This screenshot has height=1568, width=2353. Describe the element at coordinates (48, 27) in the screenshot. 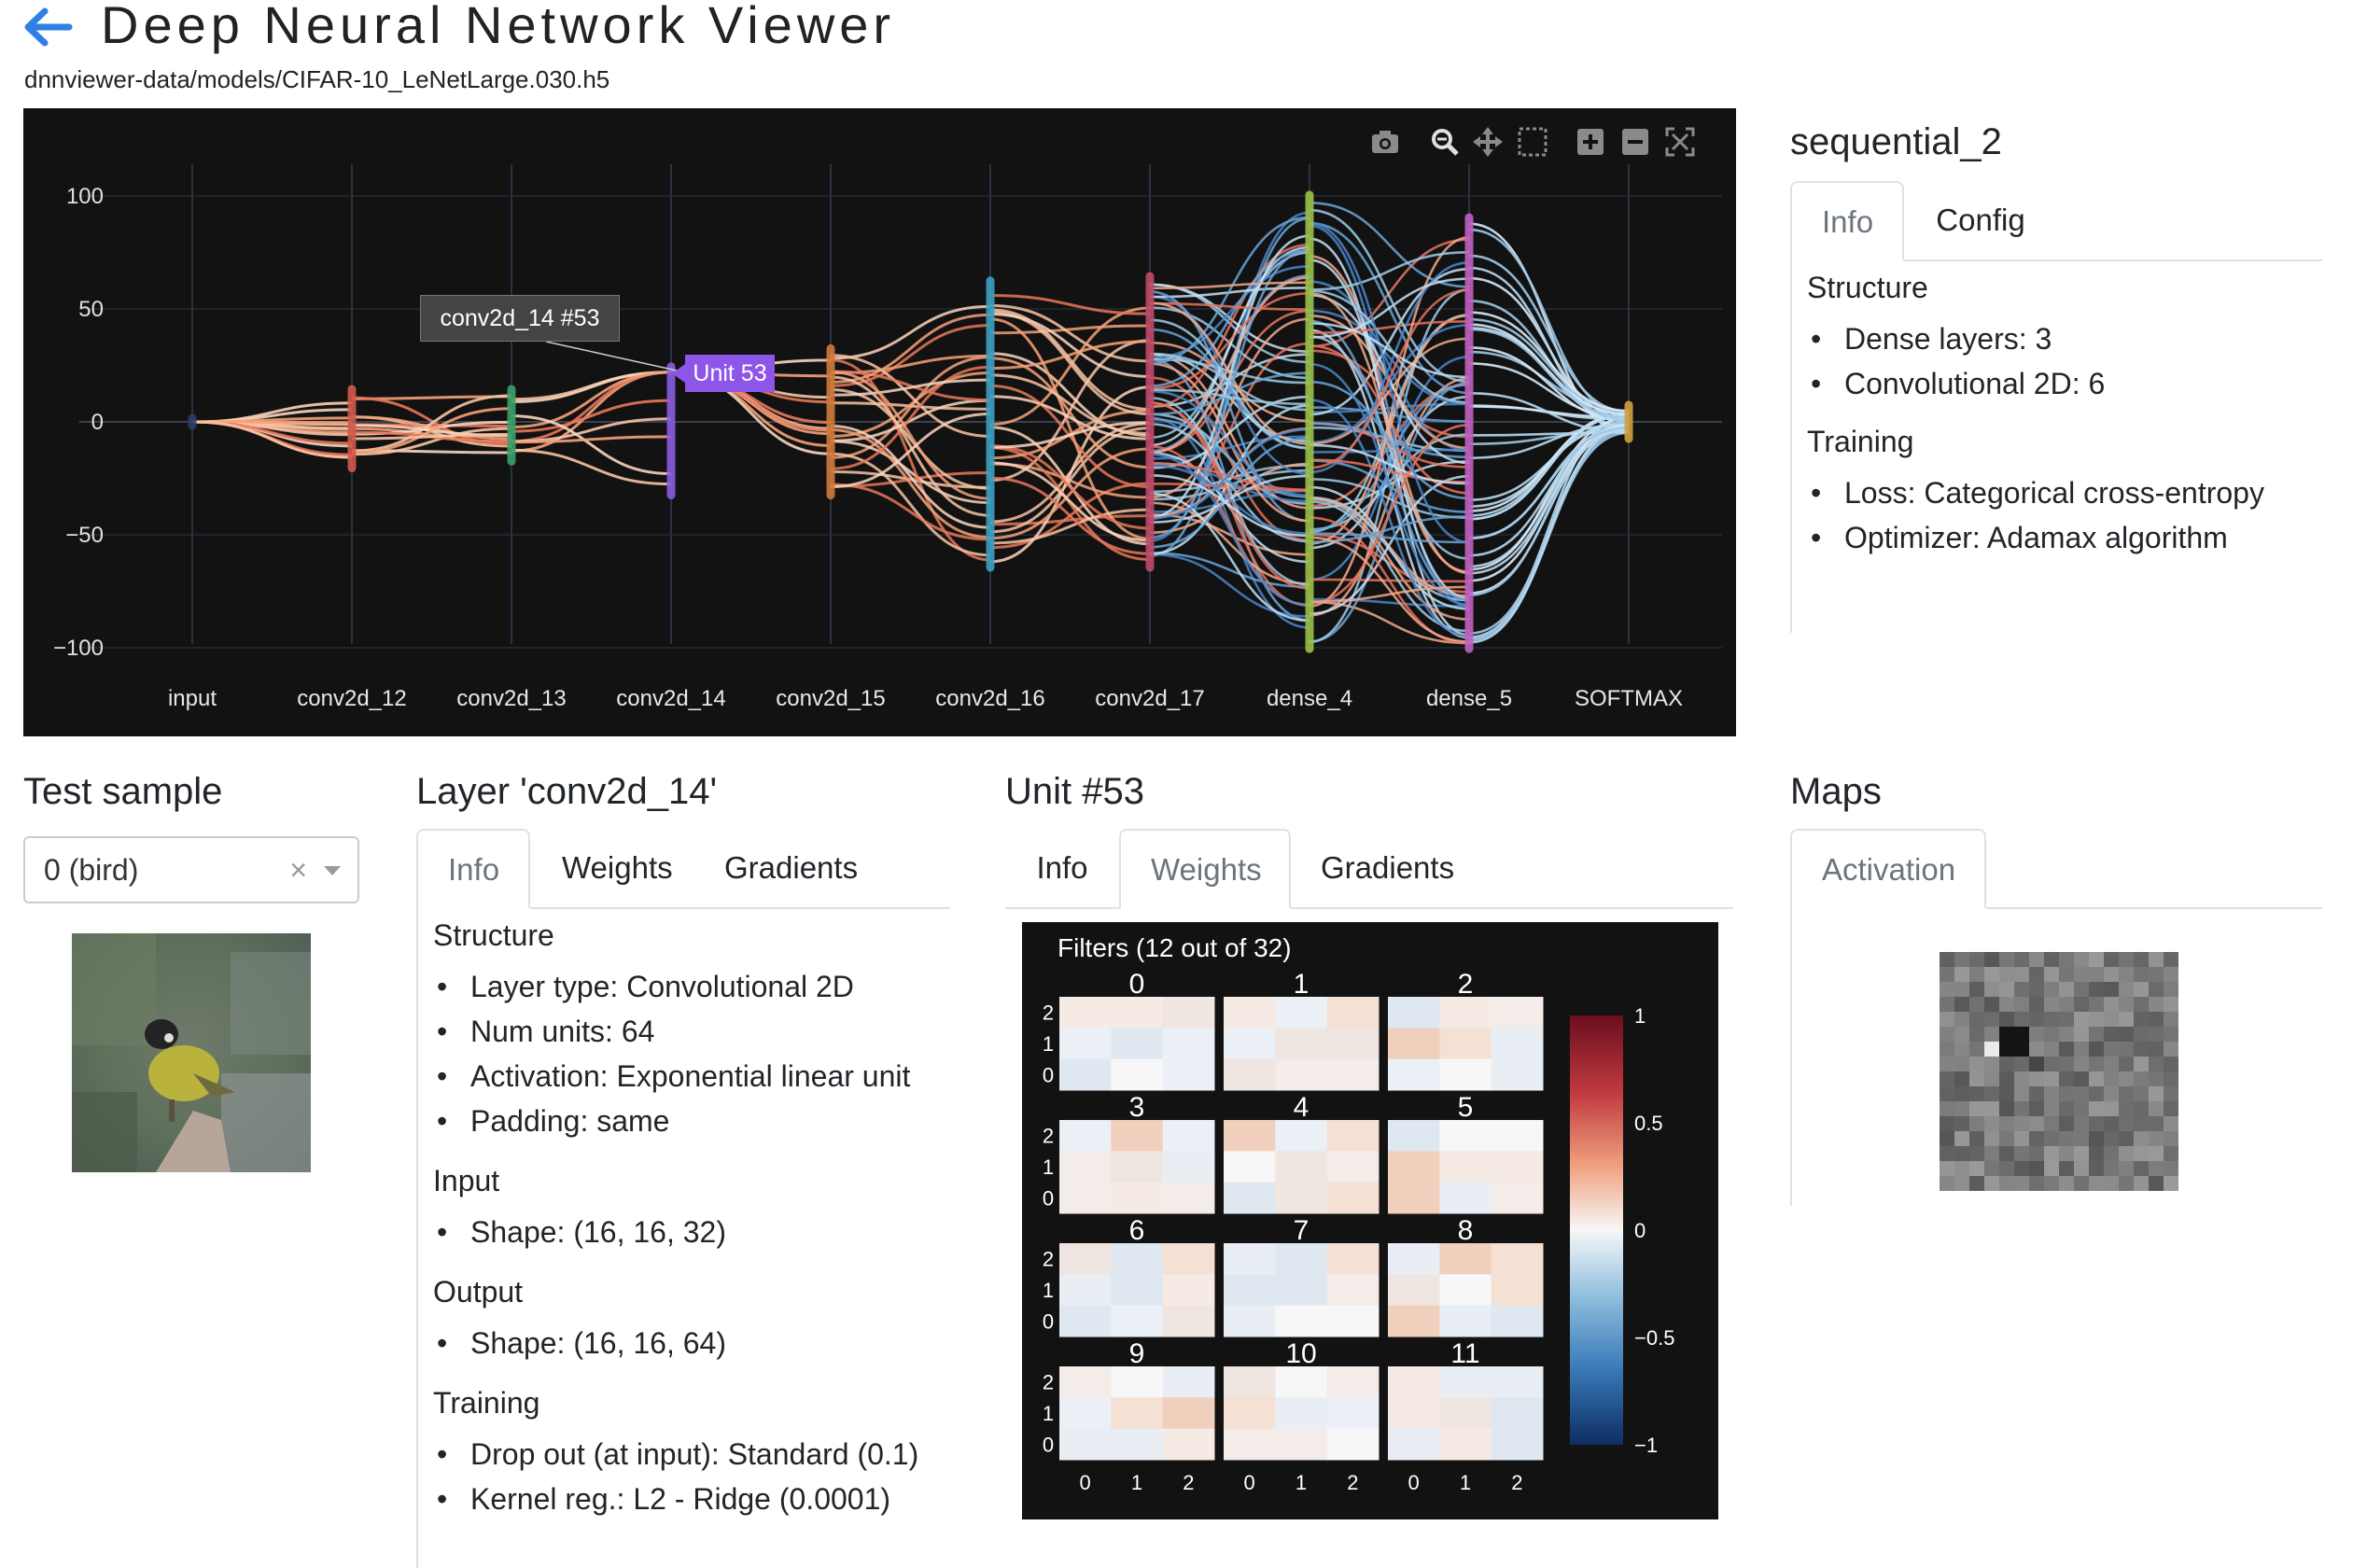

I see `back-arrow-icon` at that location.